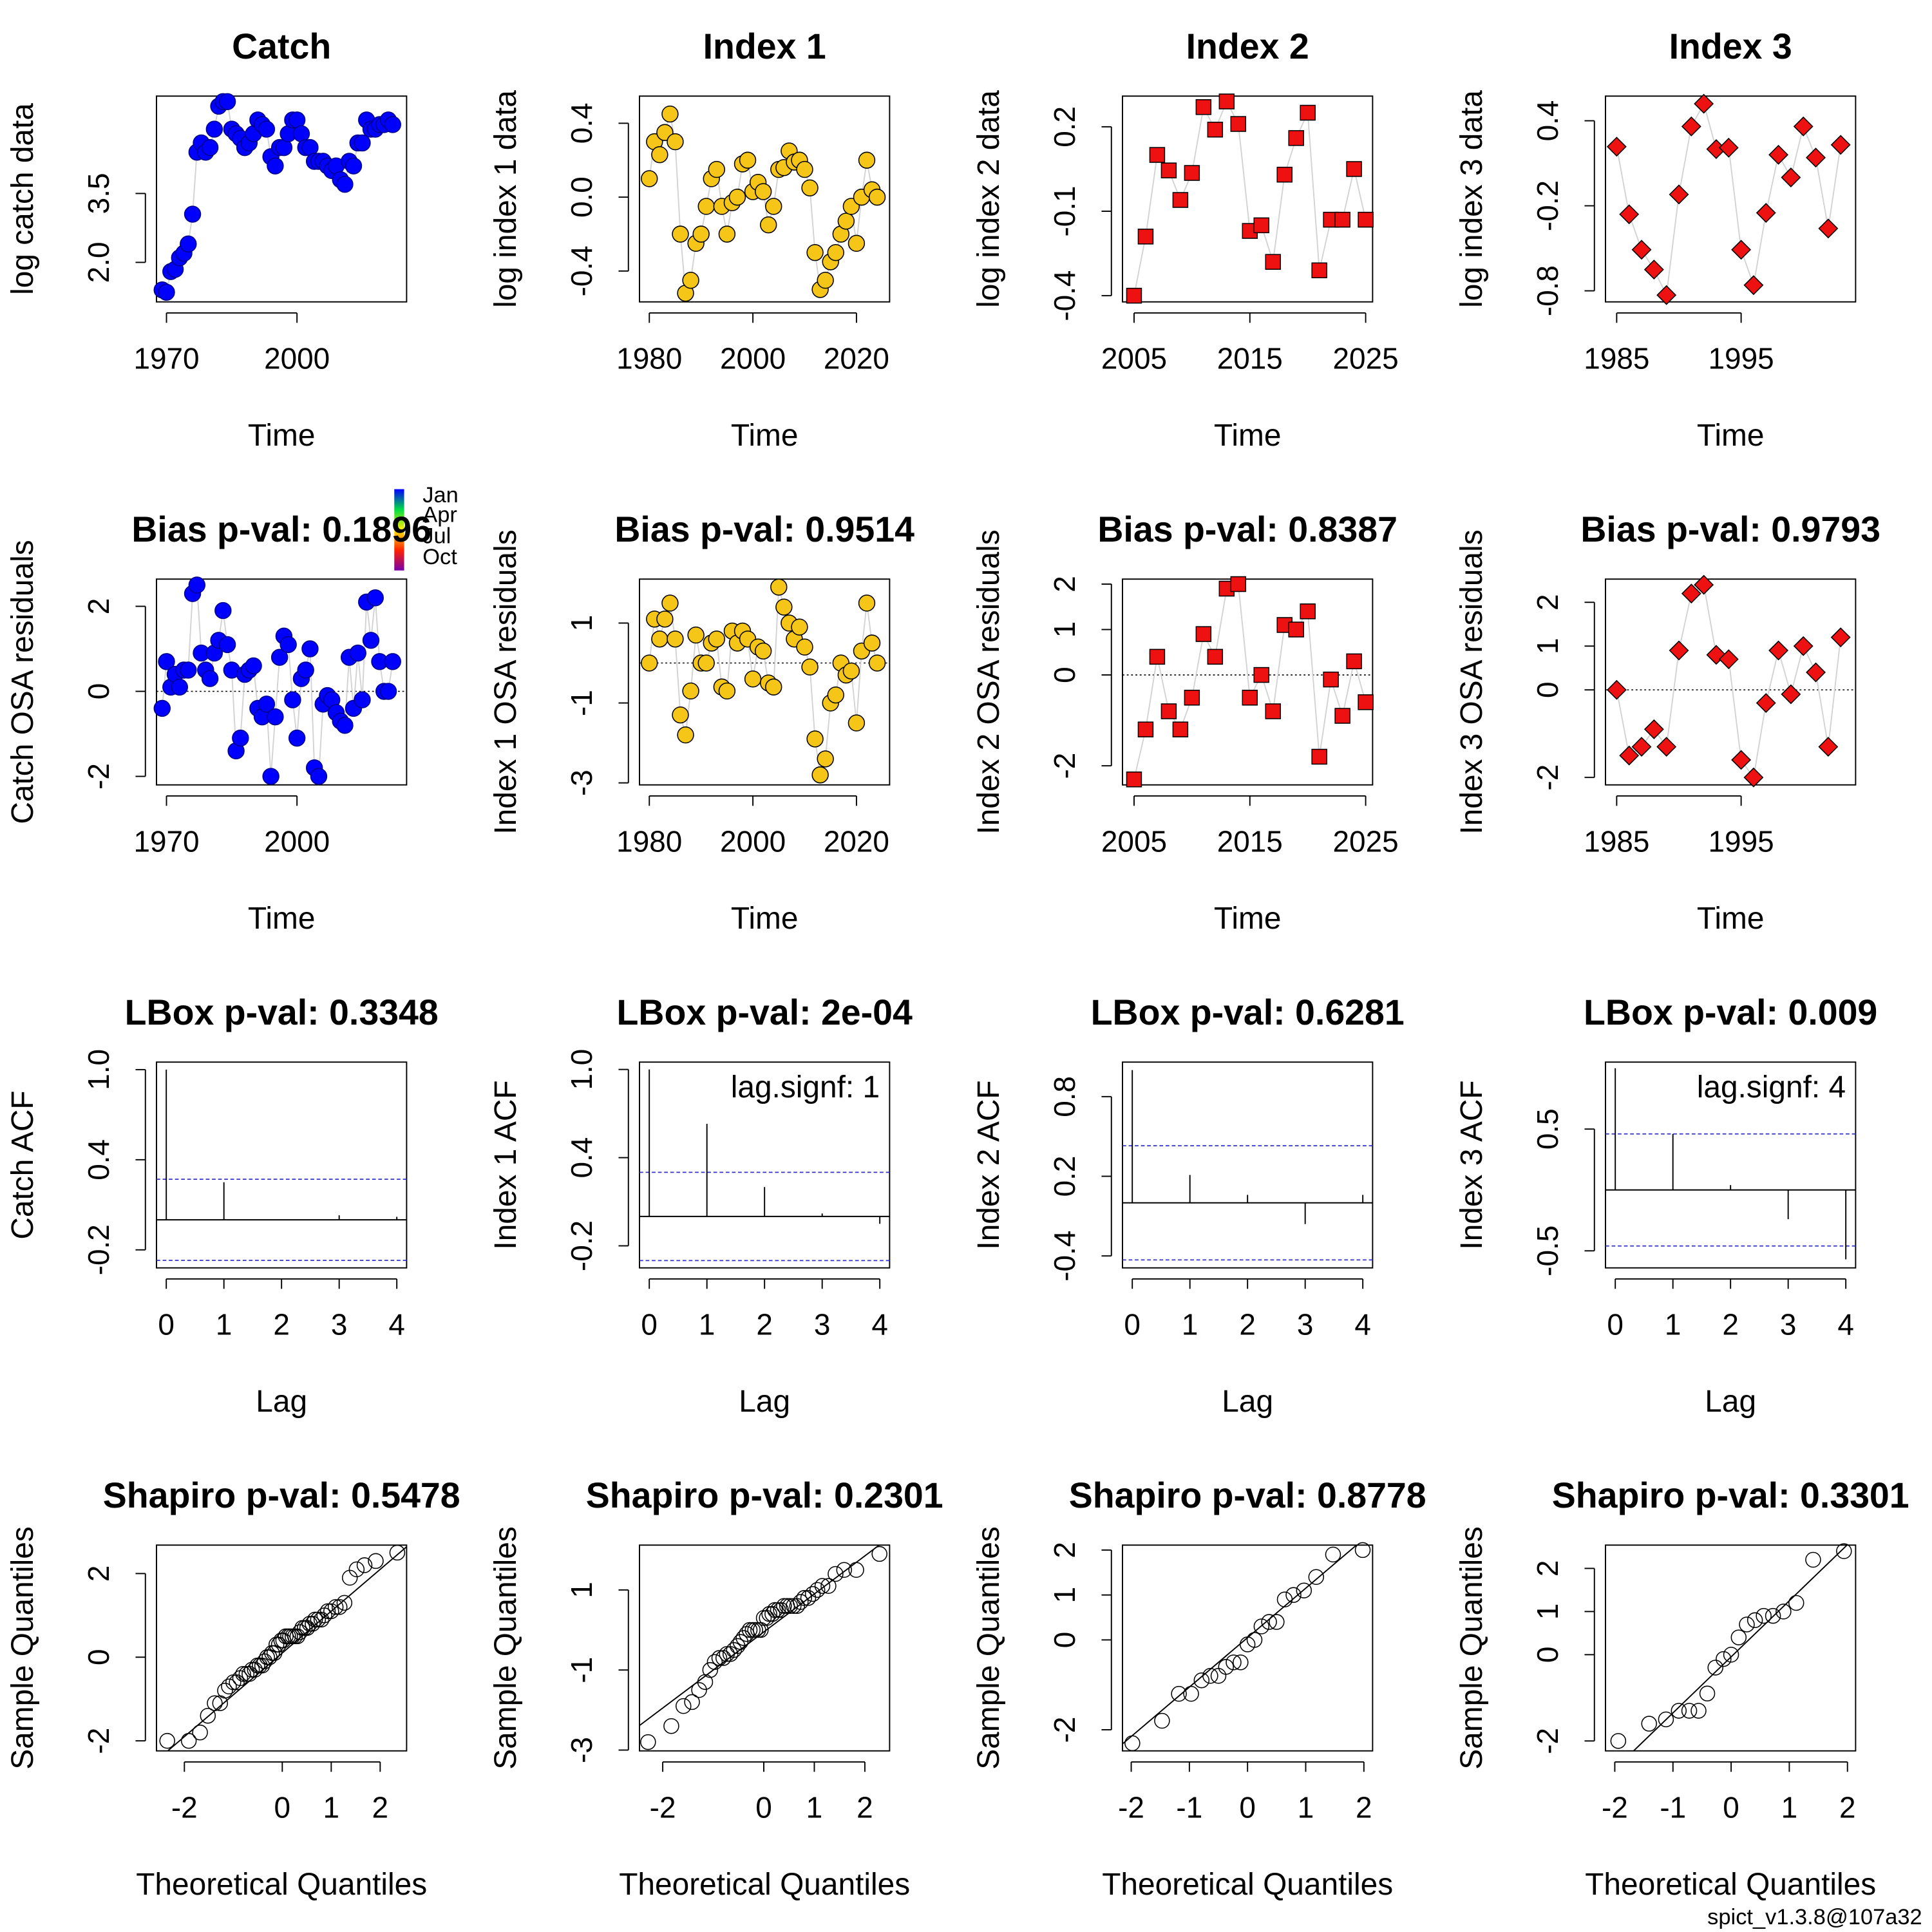 Image resolution: width=1932 pixels, height=1932 pixels. Describe the element at coordinates (439, 557) in the screenshot. I see `season-label: Oct` at that location.